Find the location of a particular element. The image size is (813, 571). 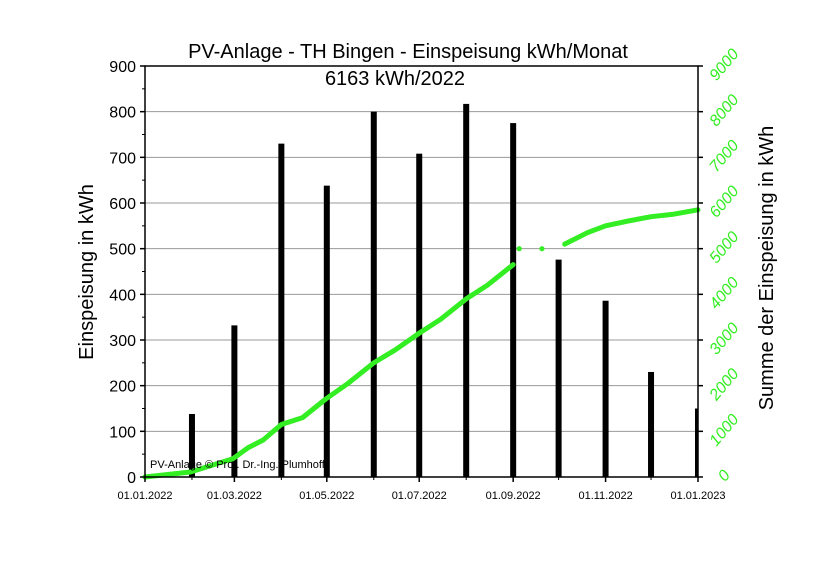

y-tick-label: 700 is located at coordinates (122, 158).